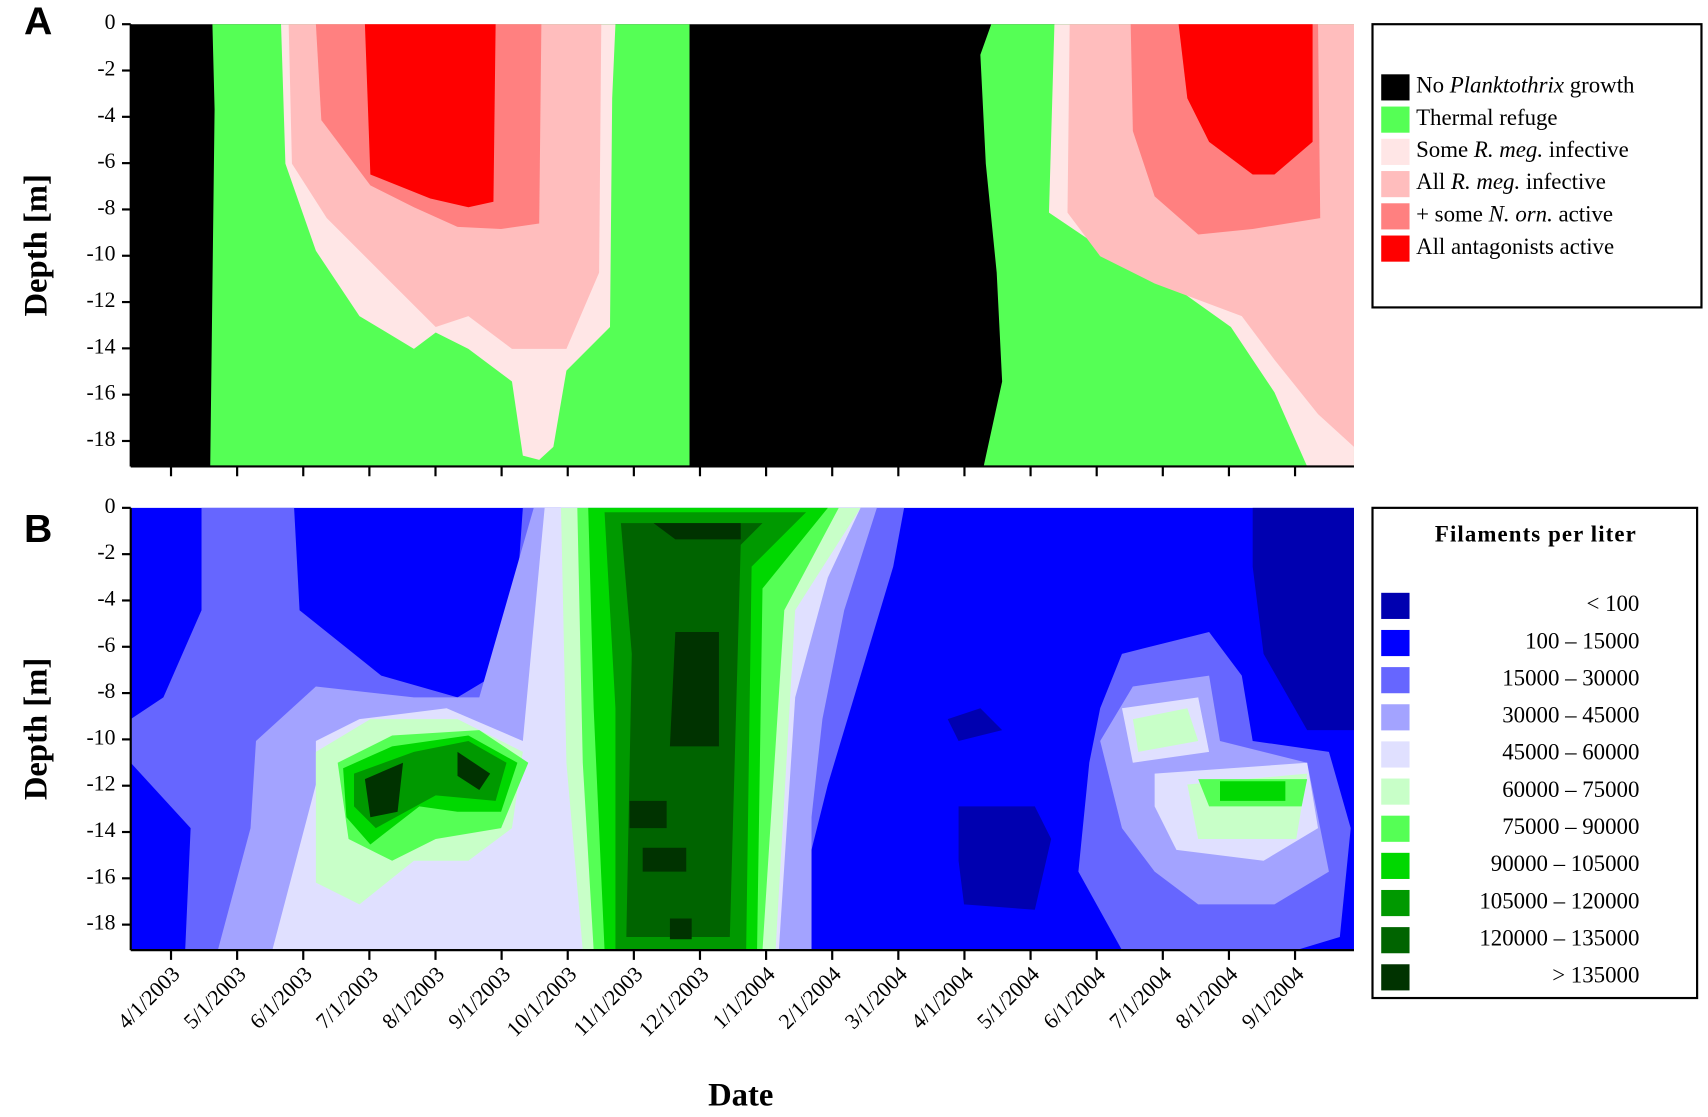 This screenshot has height=1117, width=1708. I want to click on x-tick-label: 2/1/2004, so click(810, 998).